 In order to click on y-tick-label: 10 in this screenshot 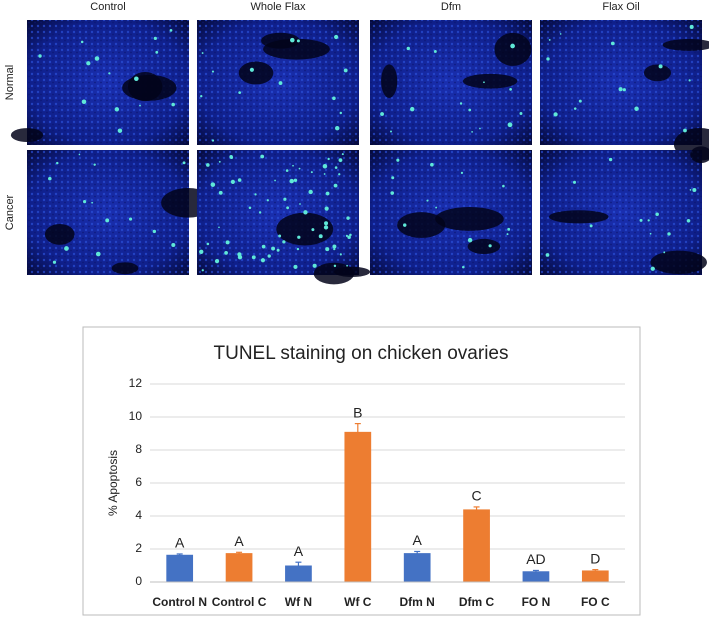, I will do `click(136, 416)`.